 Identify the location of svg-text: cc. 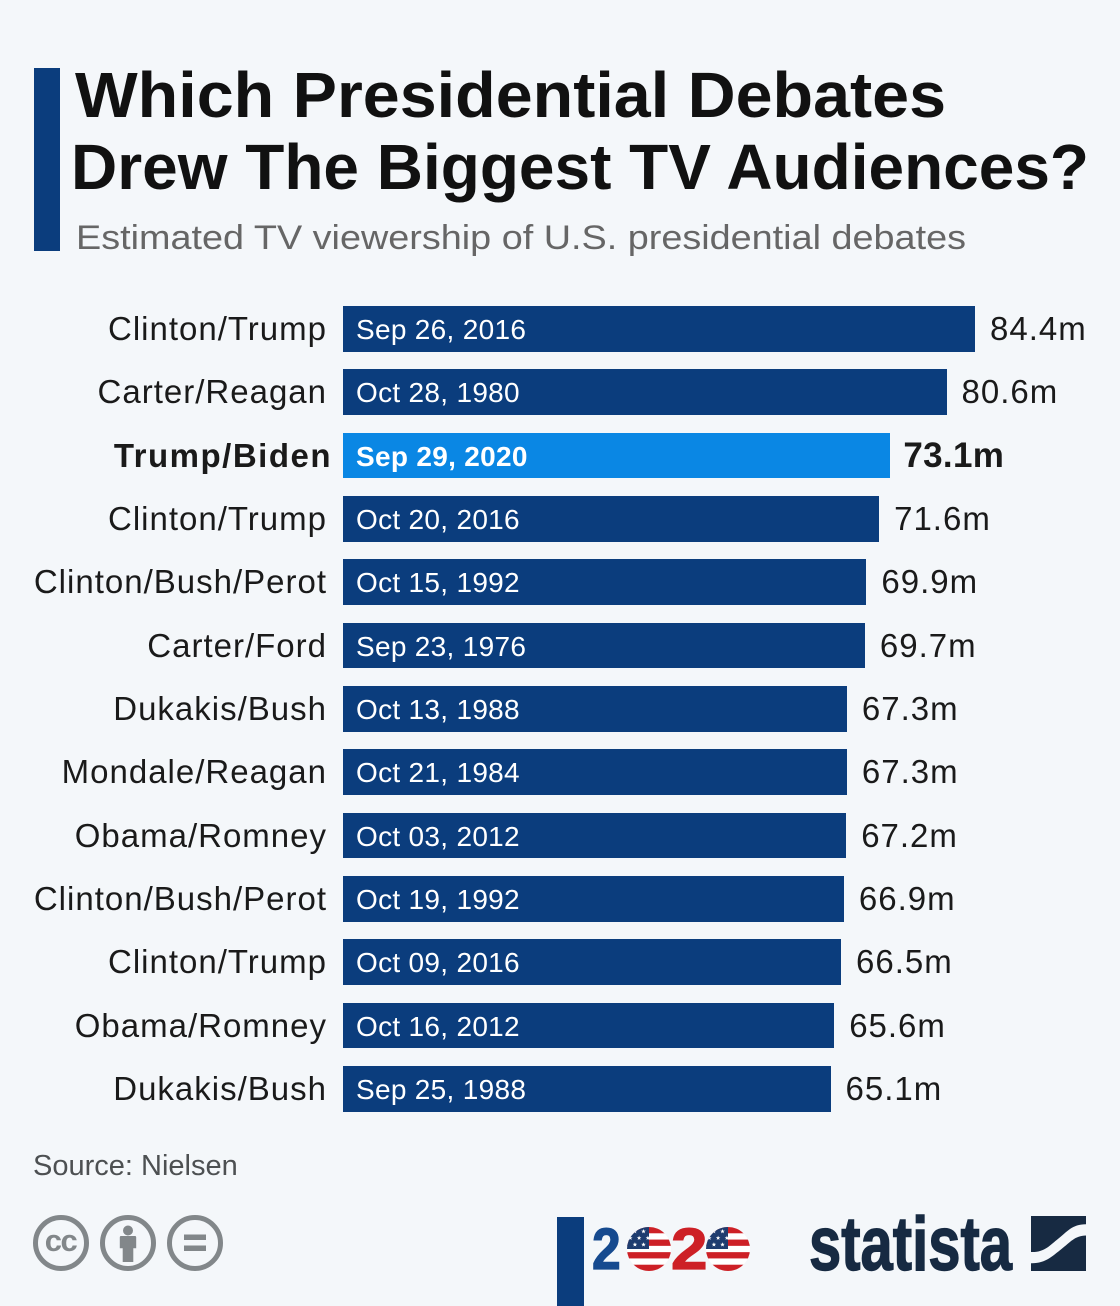
(61, 1240).